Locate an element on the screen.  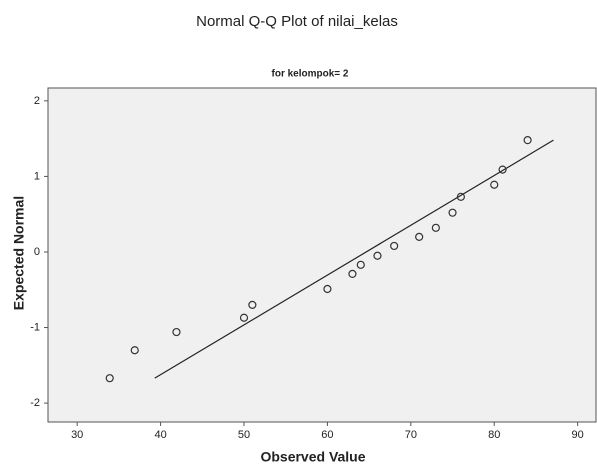
x-tick-label: 70 is located at coordinates (411, 435).